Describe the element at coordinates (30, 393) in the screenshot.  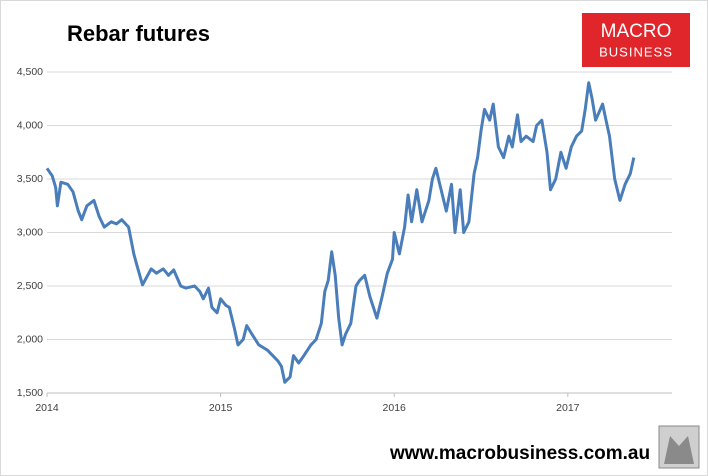
I see `y-tick-label: 1,500` at that location.